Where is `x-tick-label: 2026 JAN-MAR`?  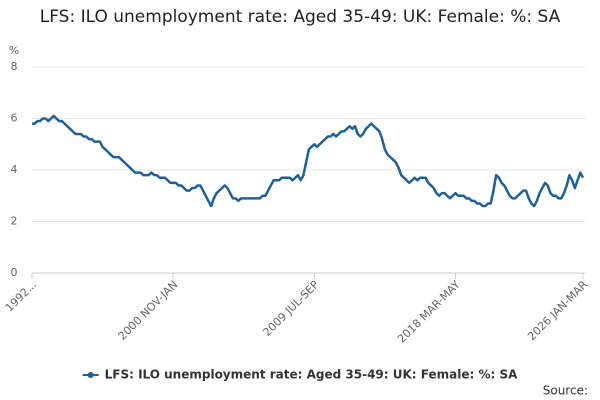
x-tick-label: 2026 JAN-MAR is located at coordinates (557, 310).